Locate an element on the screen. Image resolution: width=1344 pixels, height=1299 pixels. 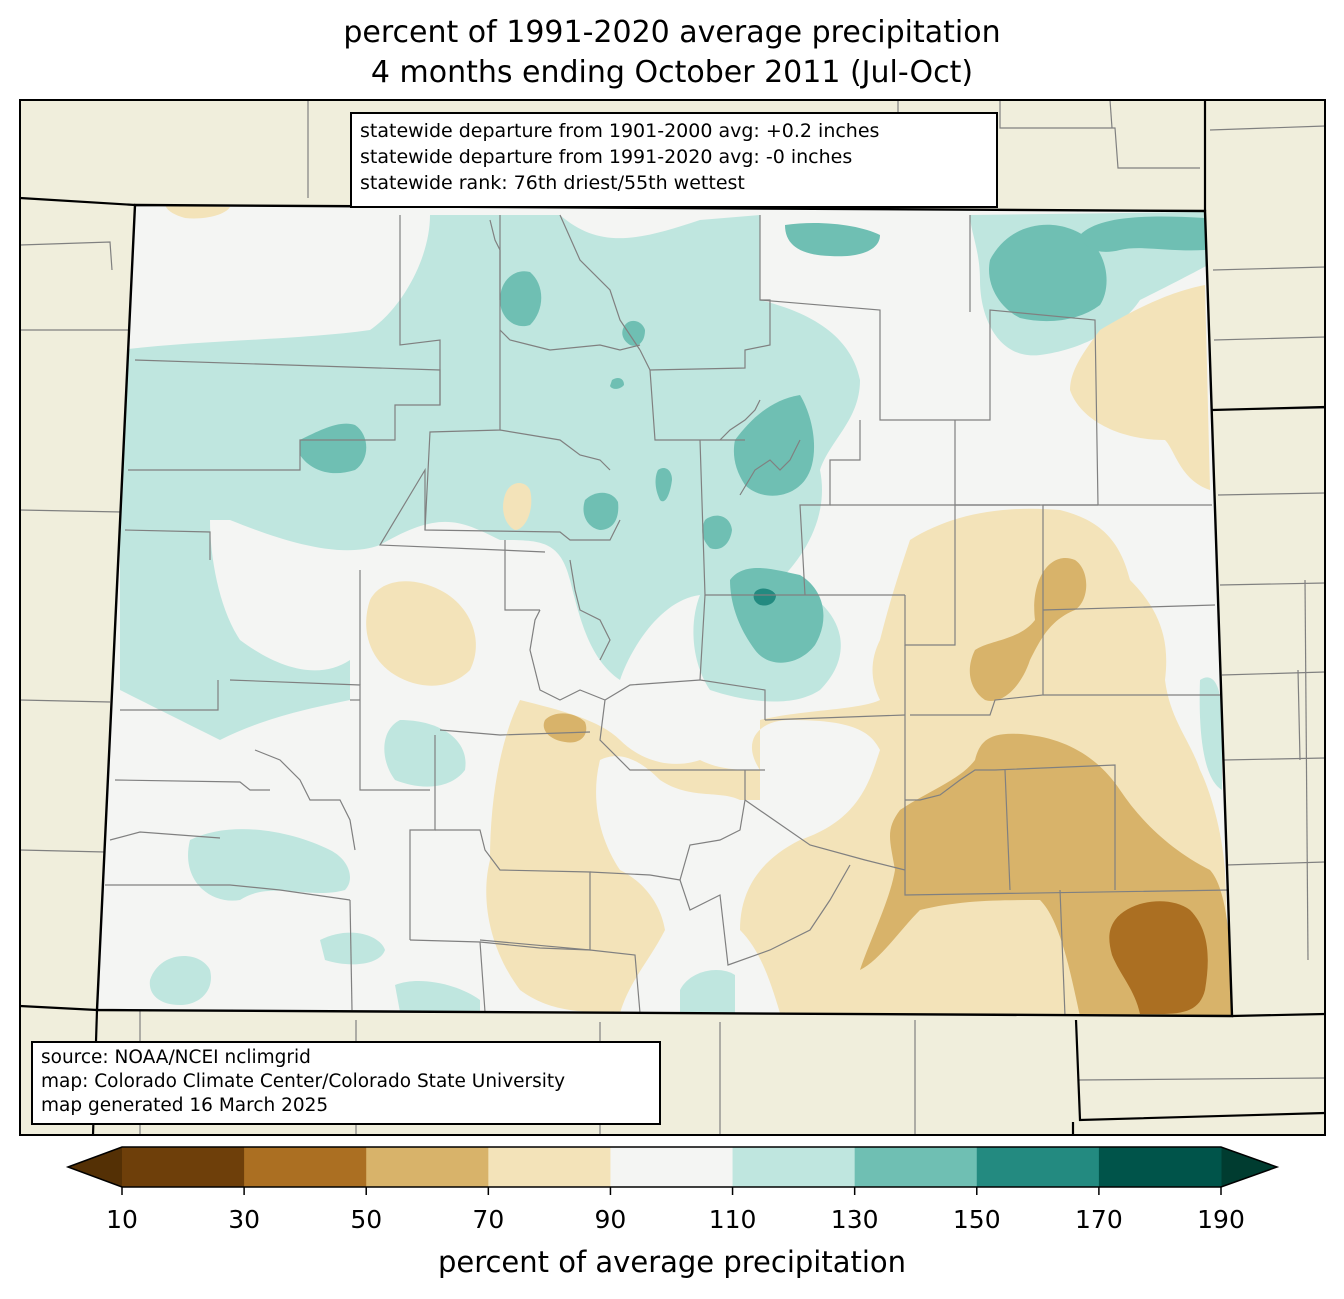
colorbar-tick-label: 30 is located at coordinates (244, 1219).